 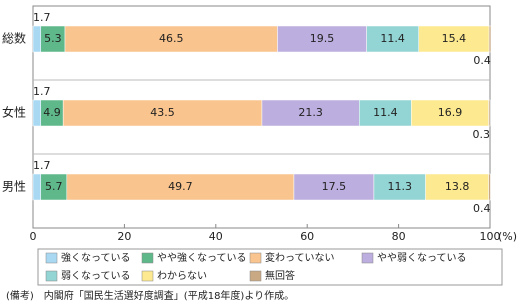 I want to click on legend-label: 変わっていない, so click(x=300, y=257).